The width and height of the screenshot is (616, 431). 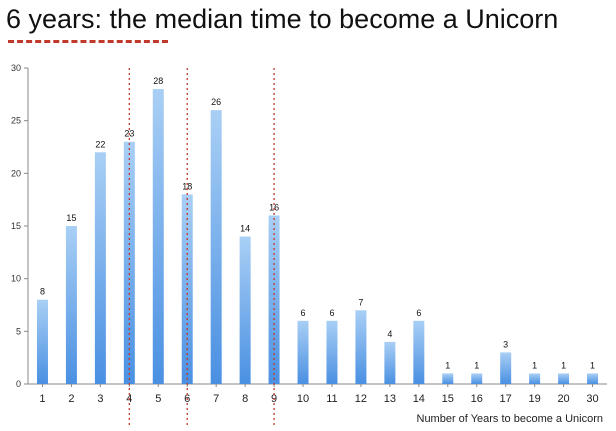 I want to click on x-tick-label-13: 13, so click(x=390, y=399).